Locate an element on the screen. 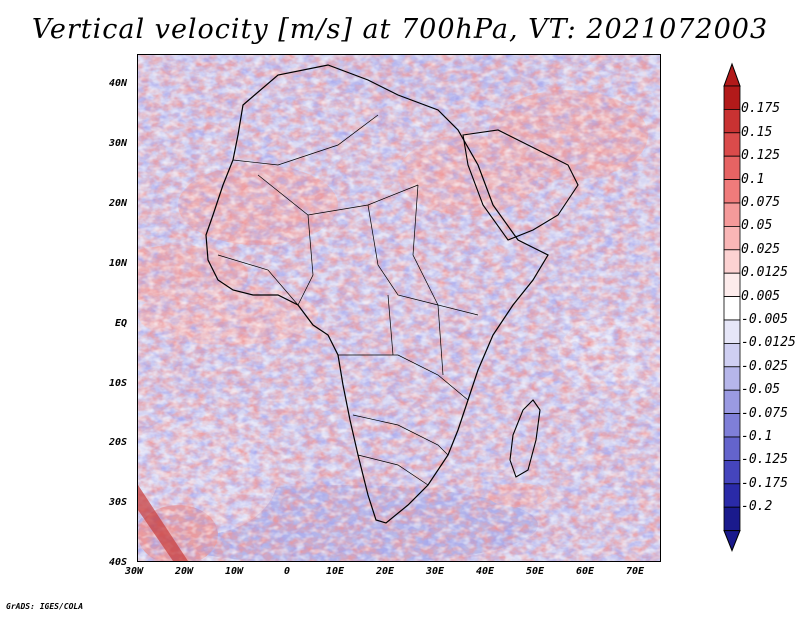 The width and height of the screenshot is (800, 618). lat-label-20n: 20N is located at coordinates (118, 203).